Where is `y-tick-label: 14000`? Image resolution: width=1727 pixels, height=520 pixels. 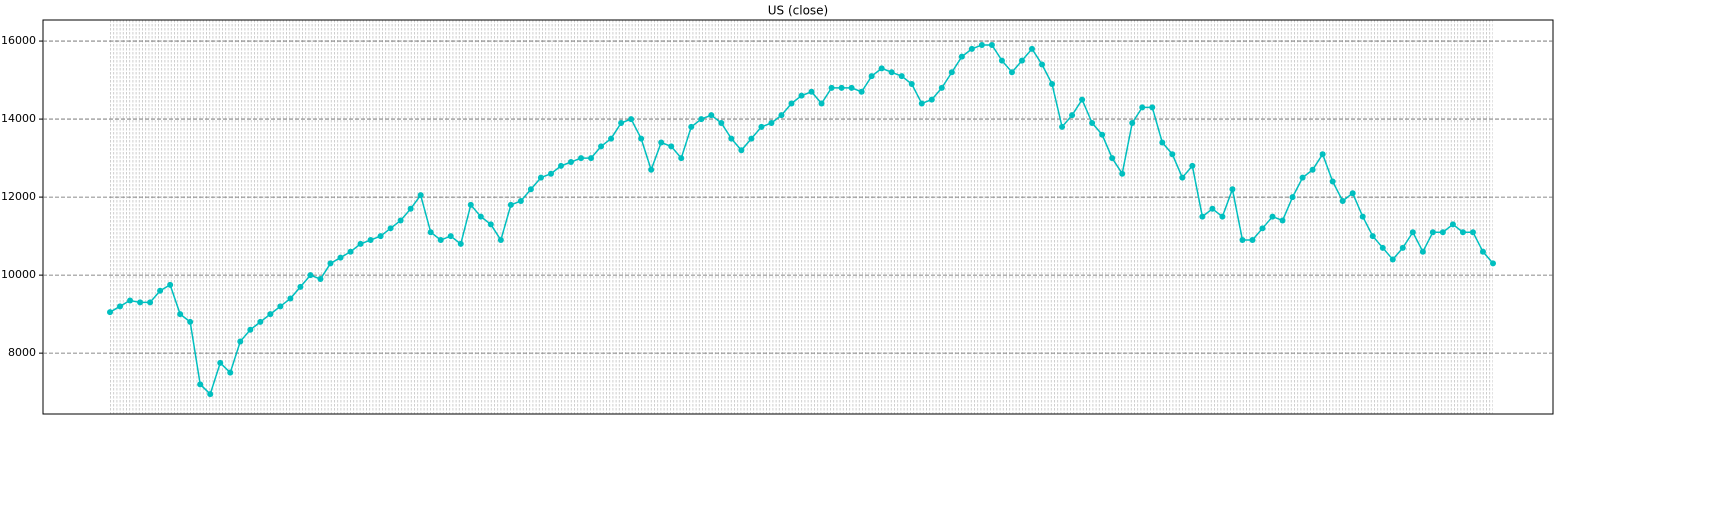 y-tick-label: 14000 is located at coordinates (18, 118).